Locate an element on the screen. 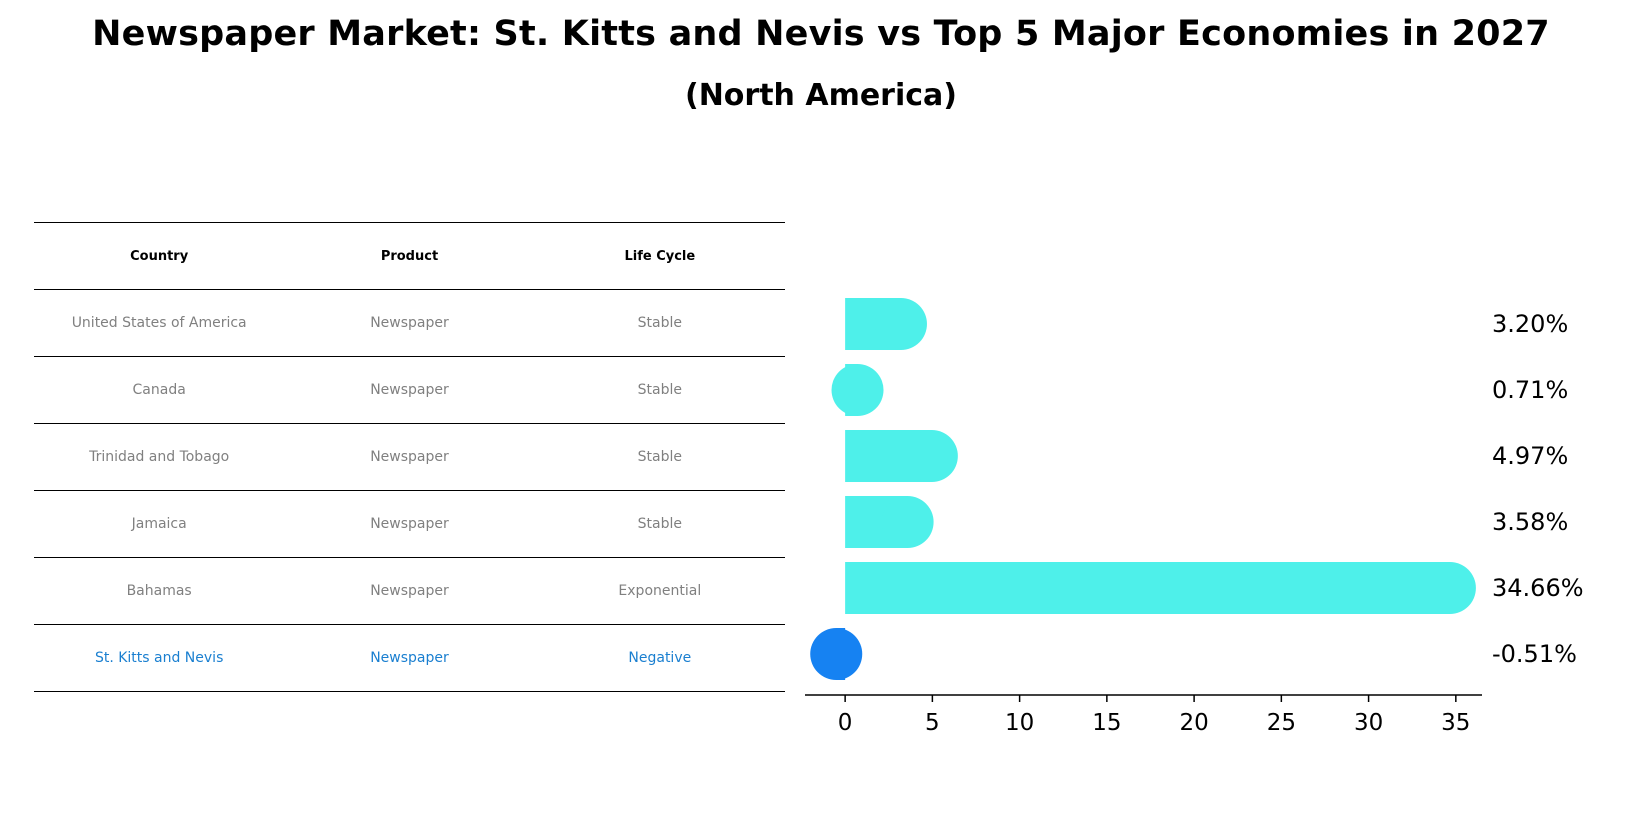 The height and width of the screenshot is (823, 1642). table-row: Bahamas Newspaper Exponential is located at coordinates (409, 590).